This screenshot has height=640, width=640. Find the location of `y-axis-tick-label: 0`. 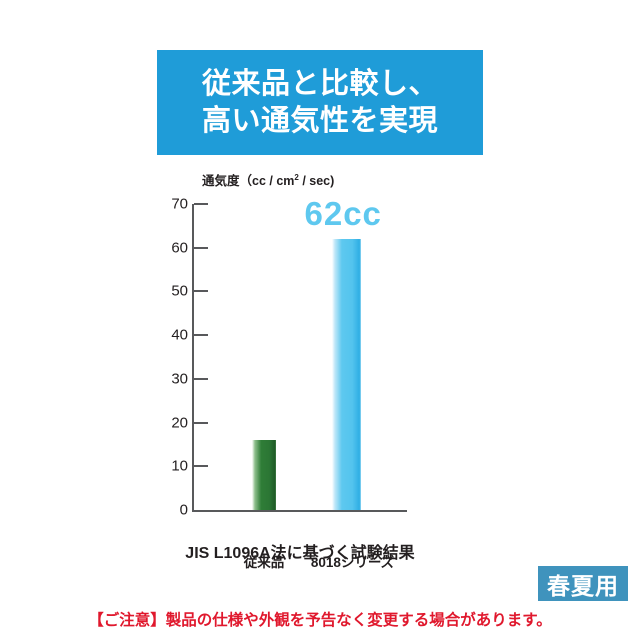

y-axis-tick-label: 0 is located at coordinates (183, 510).